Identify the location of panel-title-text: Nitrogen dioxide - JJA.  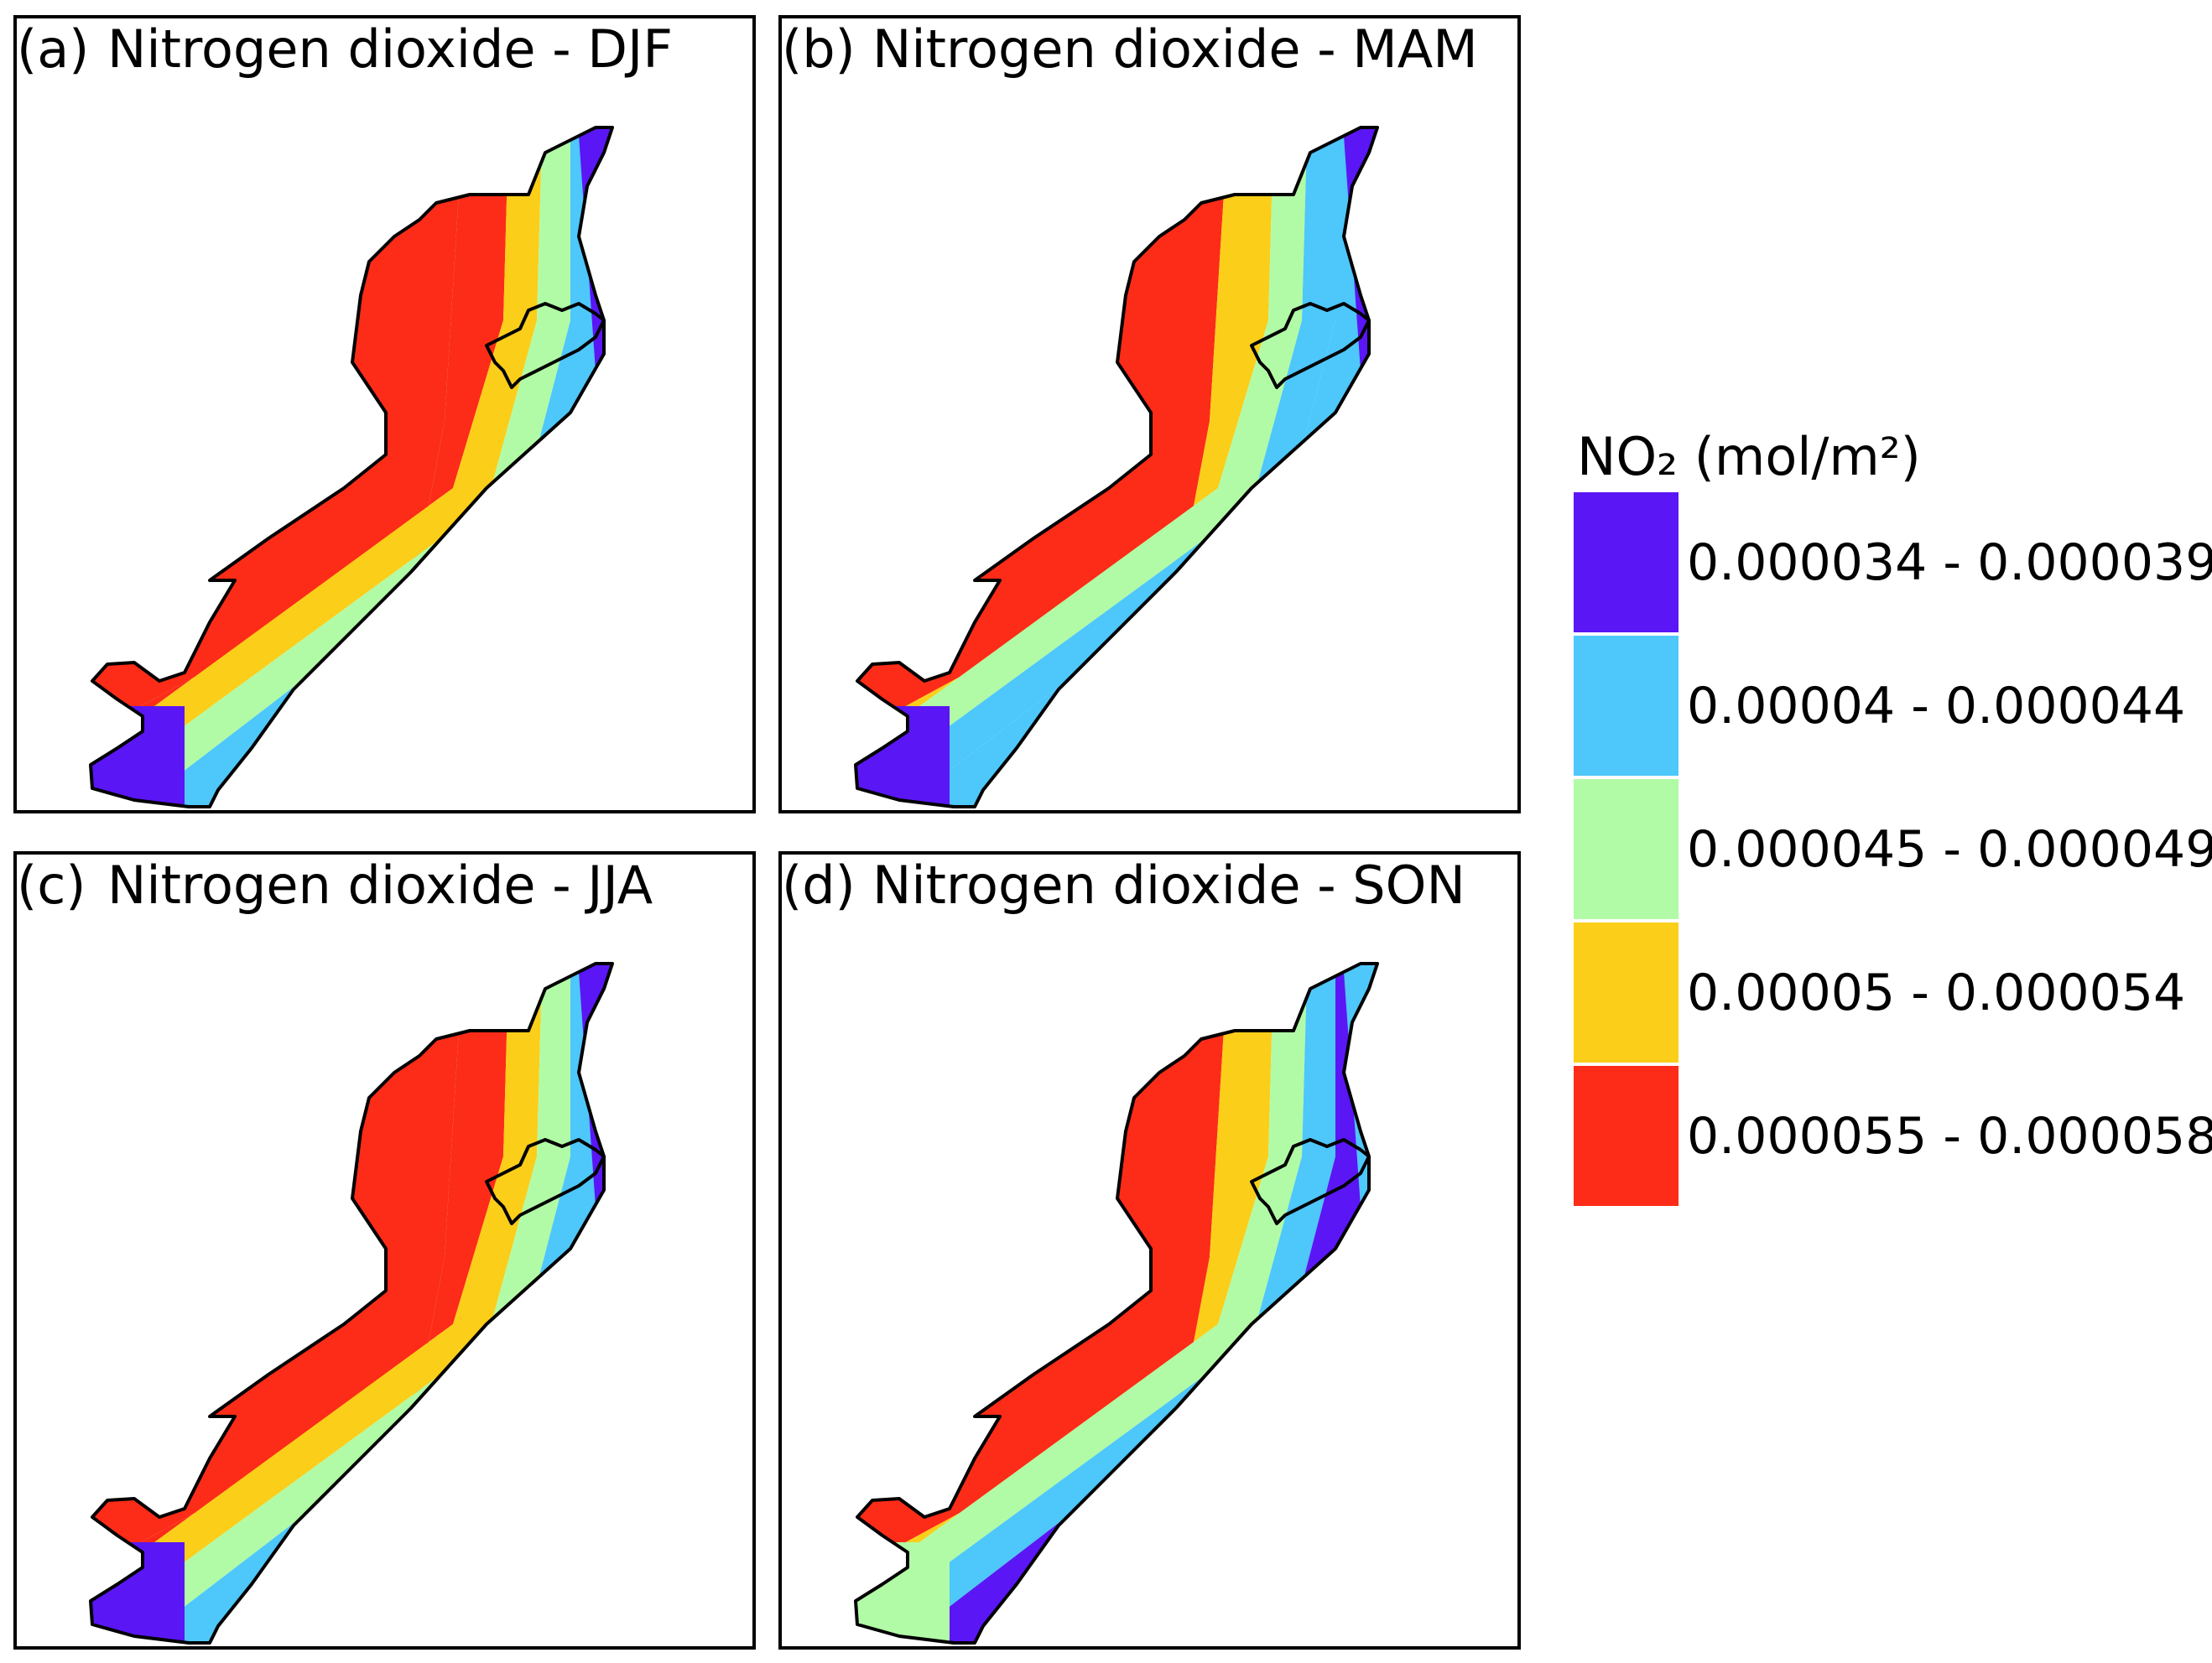
(380, 885).